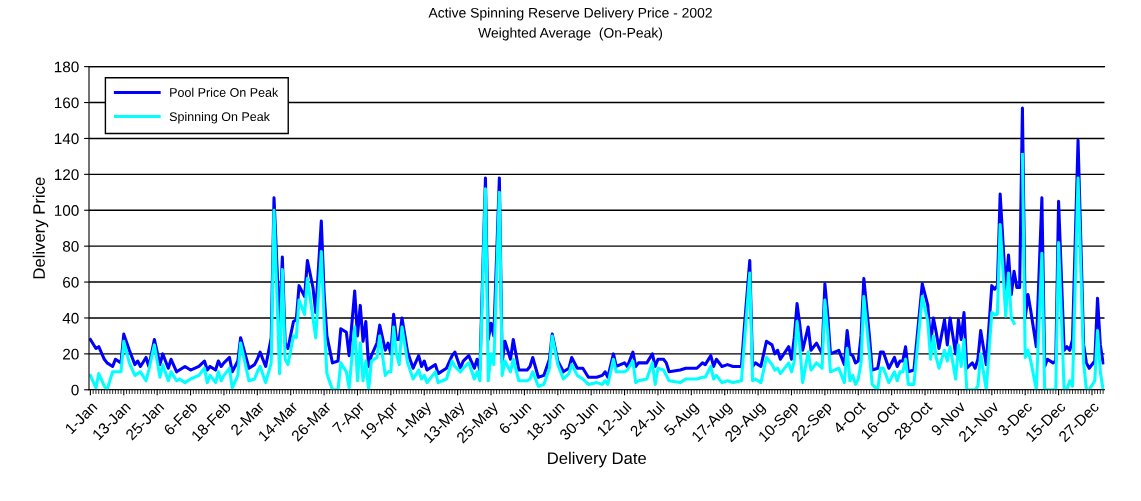 The image size is (1141, 501). What do you see at coordinates (40, 228) in the screenshot?
I see `y-axis-title: Delivery Price` at bounding box center [40, 228].